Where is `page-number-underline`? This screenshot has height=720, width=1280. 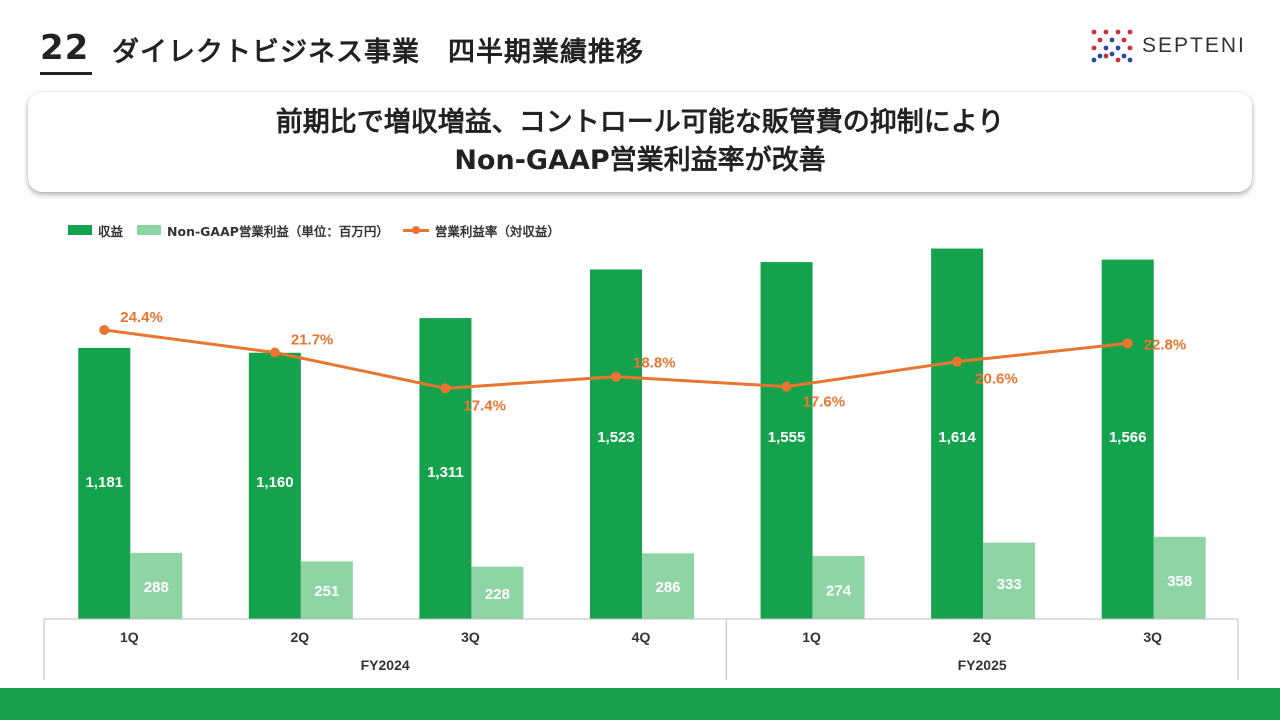
page-number-underline is located at coordinates (66, 73).